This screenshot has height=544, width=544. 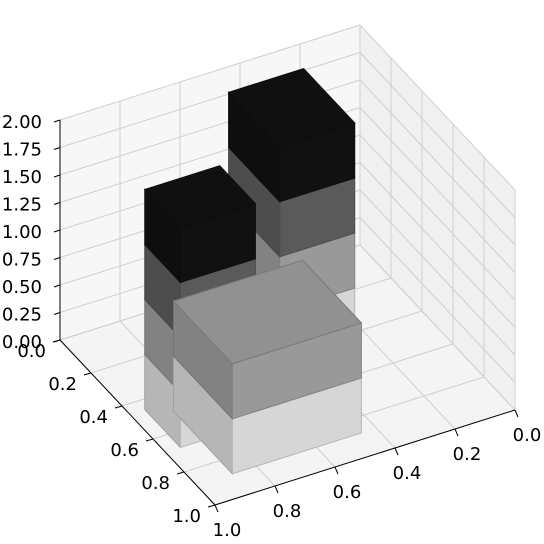 I want to click on x-tick-label: 0.6, so click(x=347, y=492).